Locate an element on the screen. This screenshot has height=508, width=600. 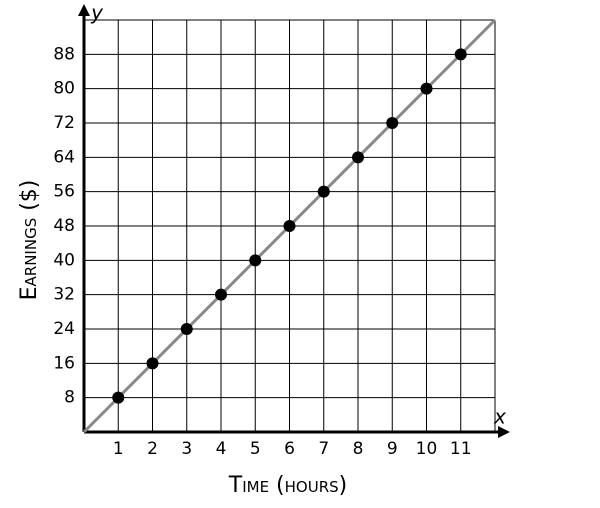
y-tick-label: 48 is located at coordinates (64, 226).